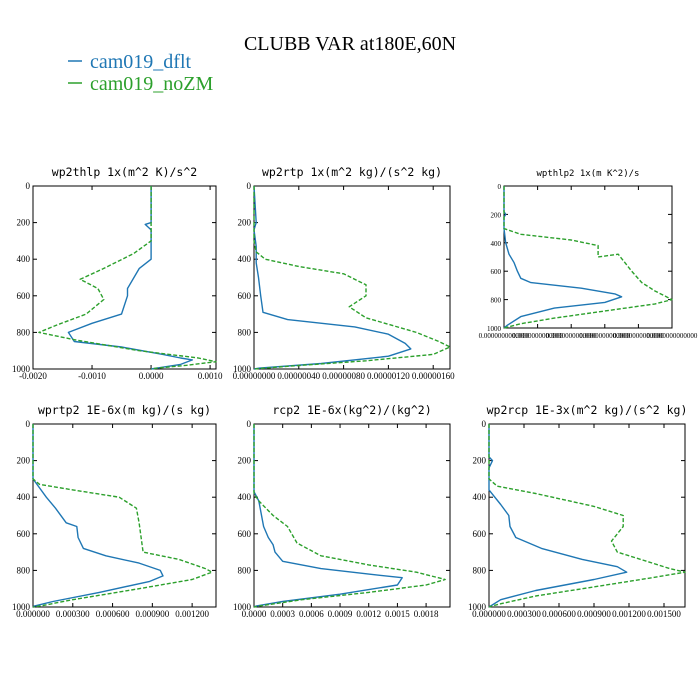  Describe the element at coordinates (282, 614) in the screenshot. I see `x-tick-label: 0.0003` at that location.